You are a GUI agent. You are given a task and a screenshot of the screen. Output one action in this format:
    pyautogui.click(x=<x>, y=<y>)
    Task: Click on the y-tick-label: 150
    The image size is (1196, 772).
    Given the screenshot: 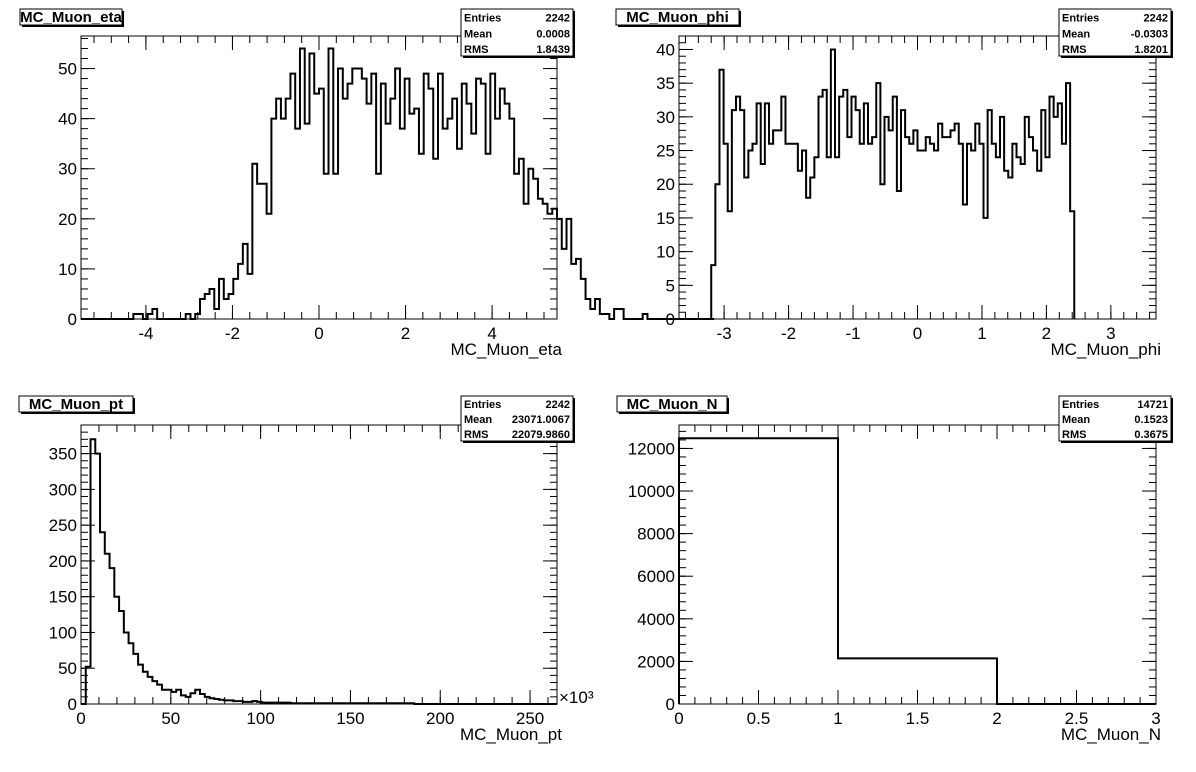 What is the action you would take?
    pyautogui.click(x=63, y=597)
    